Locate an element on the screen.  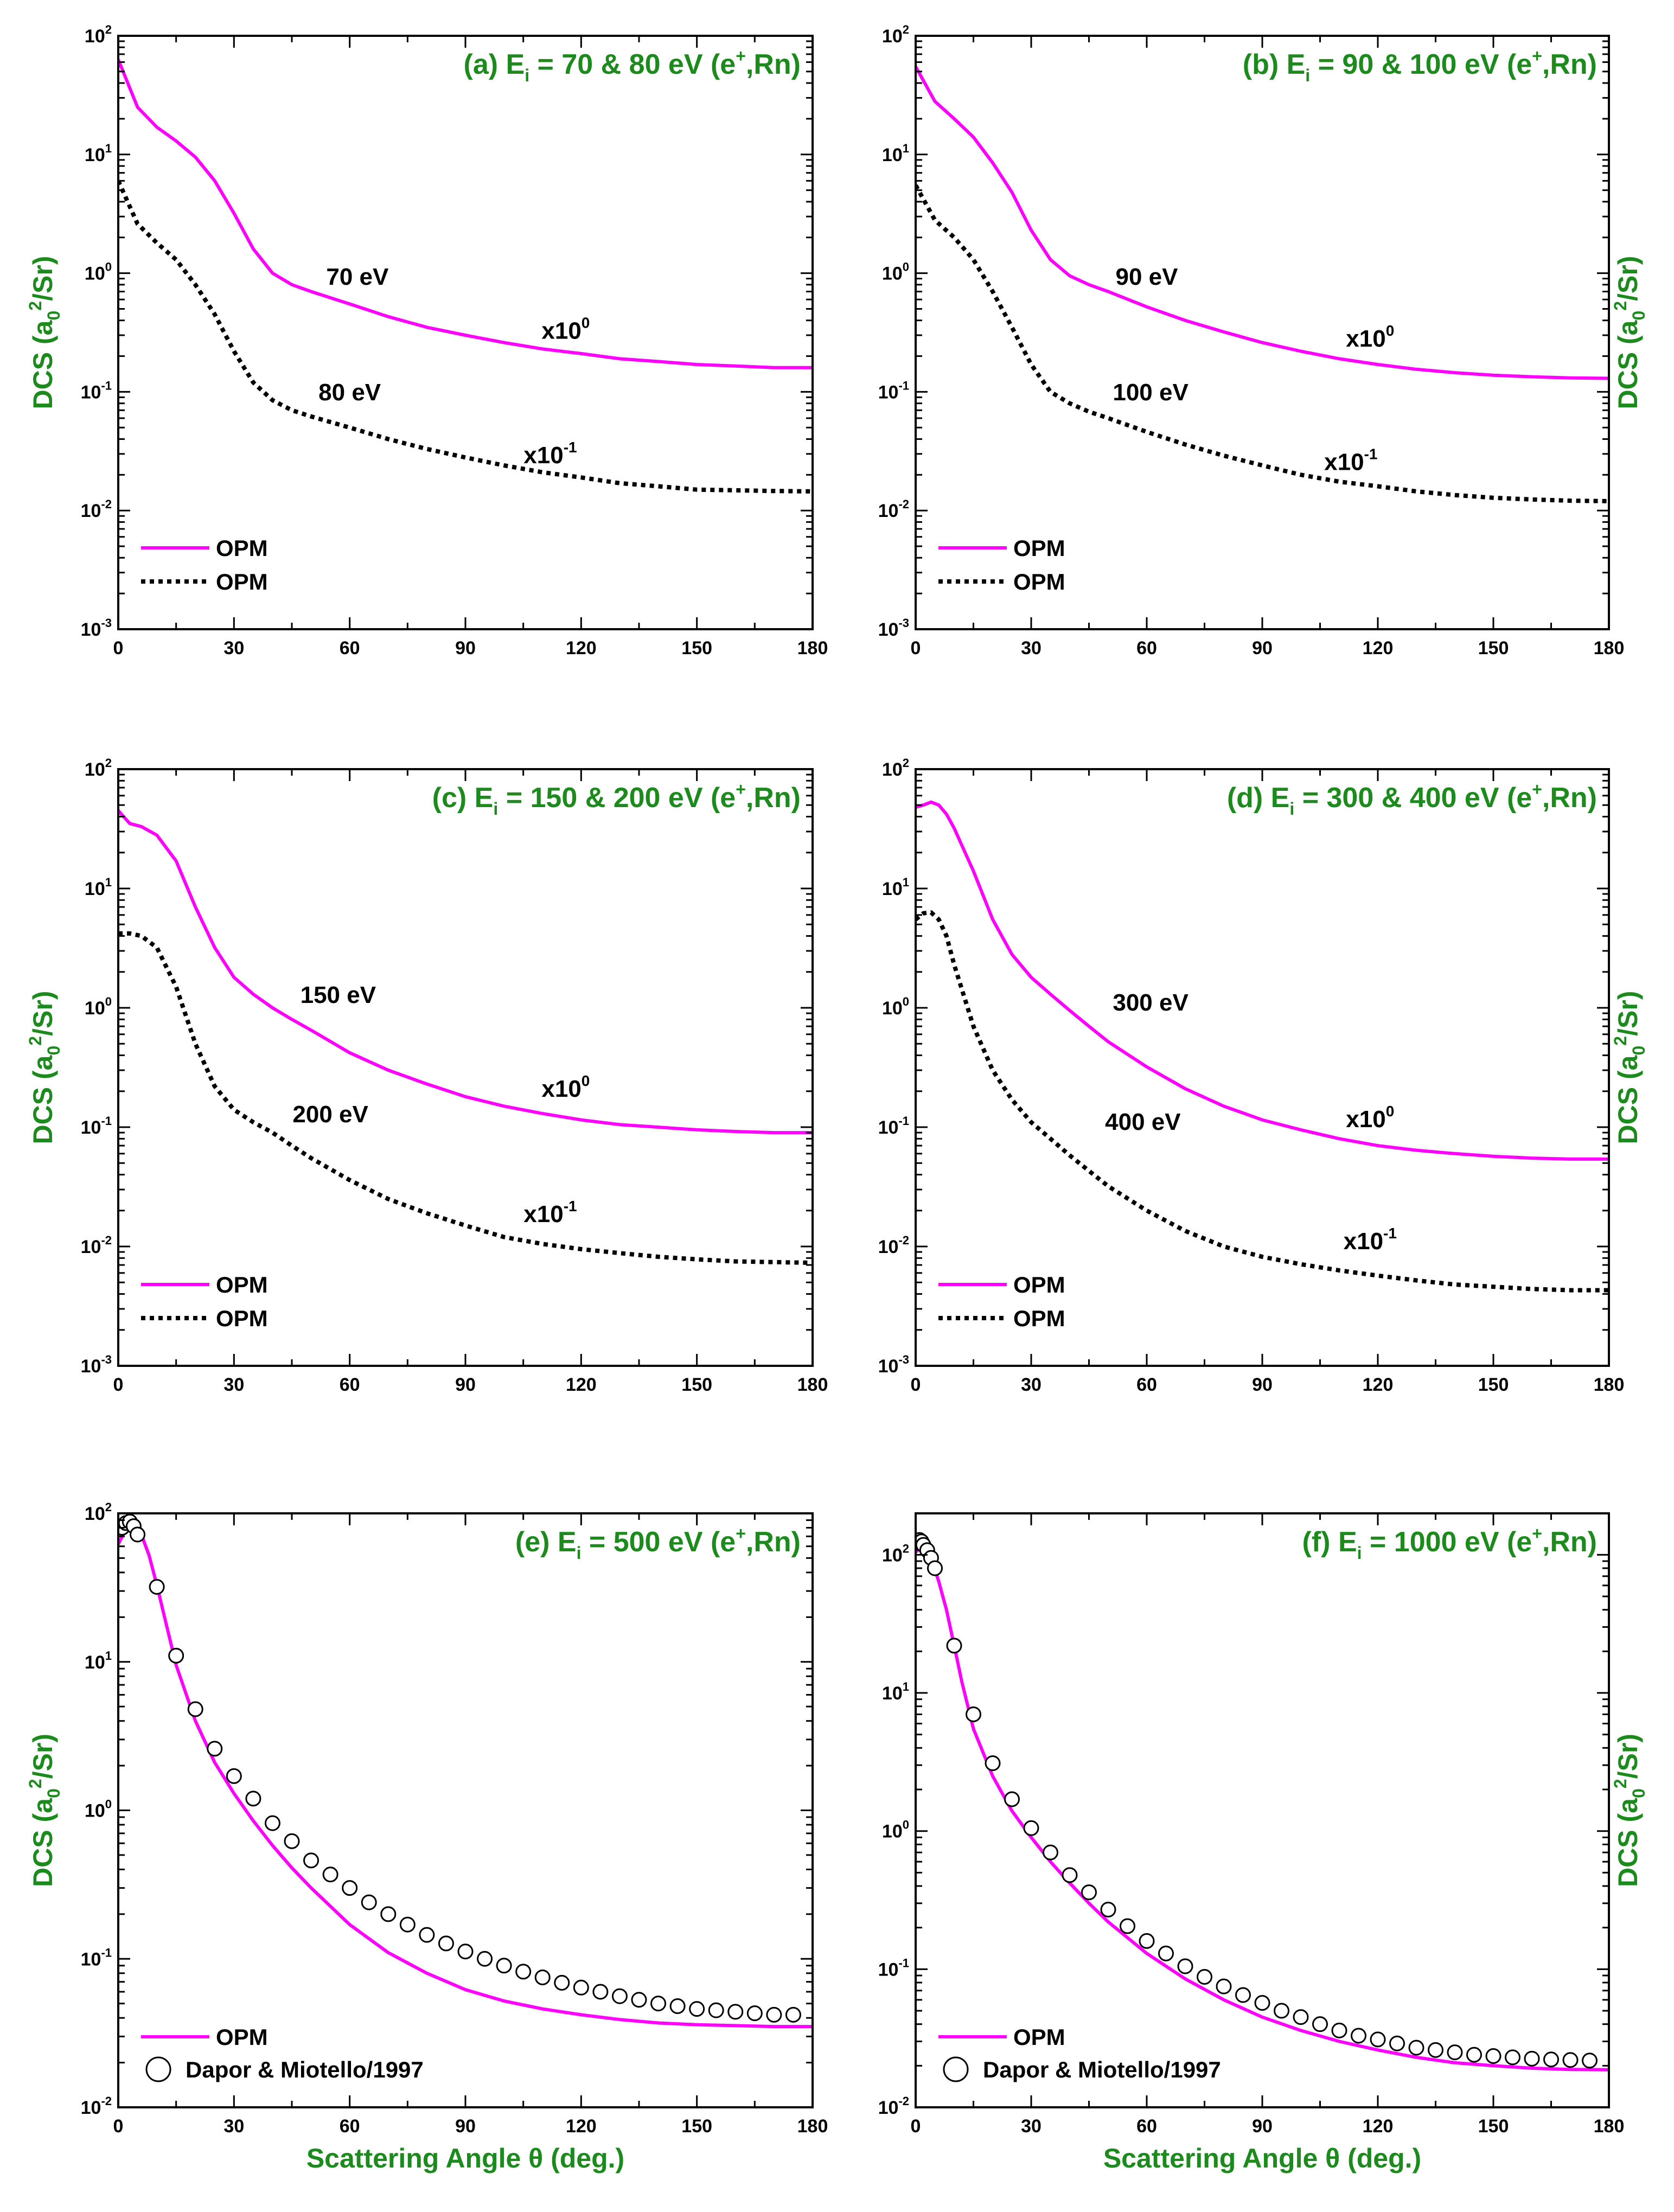
panel-title-d: (d) Ei = 300 & 400 eV (e+,Rn) is located at coordinates (1412, 799).